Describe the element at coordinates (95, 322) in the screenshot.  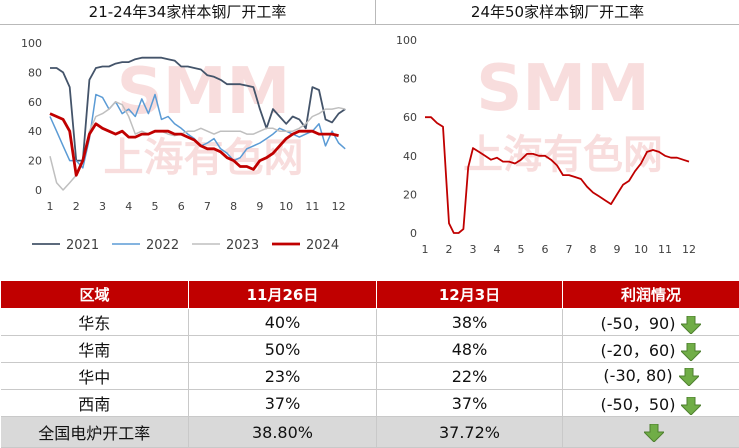
I see `region-cell: 华东` at that location.